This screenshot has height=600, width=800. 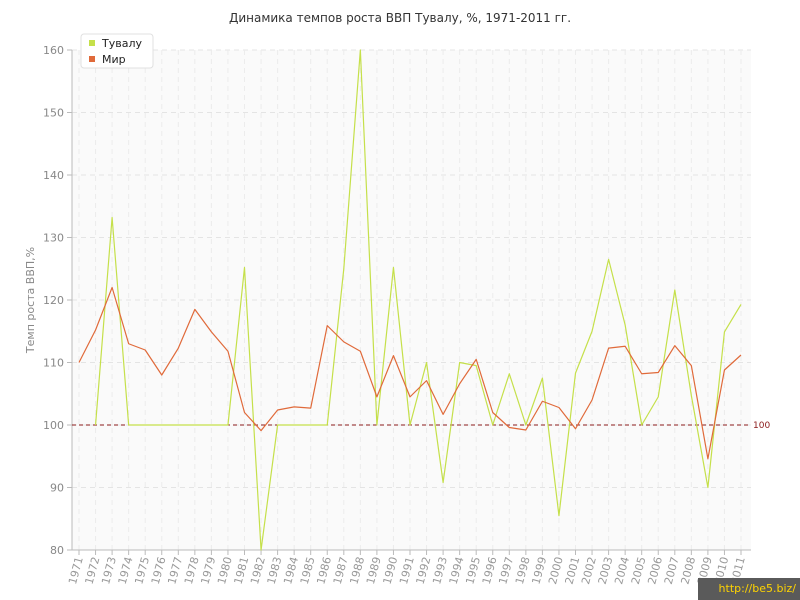 I want to click on y-tick-label: 110, so click(x=53, y=363).